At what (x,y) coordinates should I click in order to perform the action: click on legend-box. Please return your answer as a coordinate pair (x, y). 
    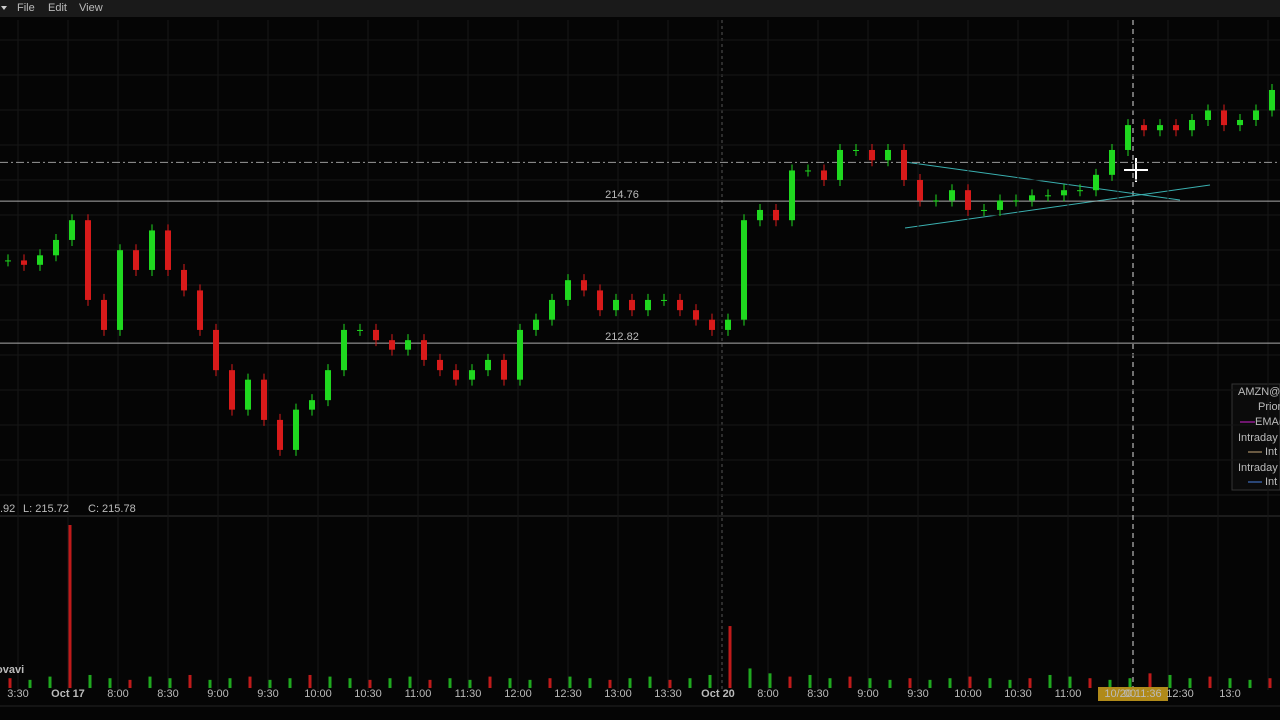
    Looking at the image, I should click on (1255, 437).